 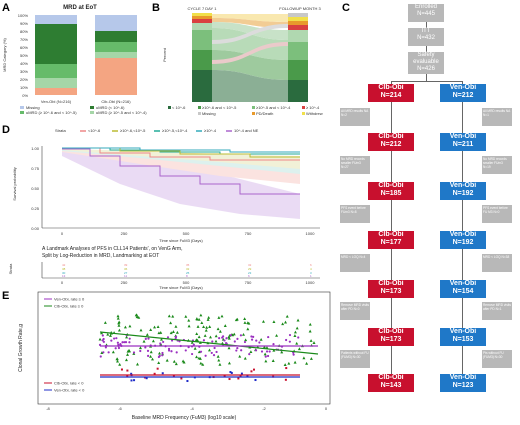 I want to click on segment-other, so click(x=56, y=91).